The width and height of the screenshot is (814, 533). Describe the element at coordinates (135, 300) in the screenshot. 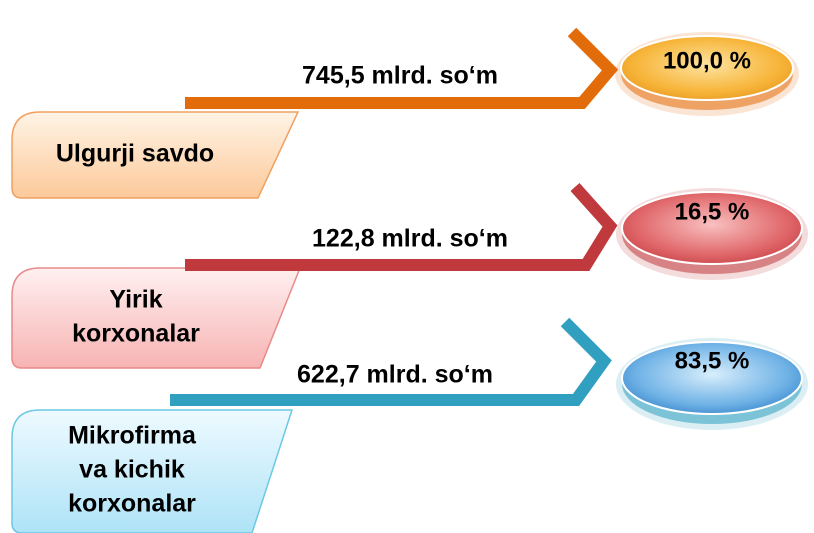

I see `label-line: Yirik` at that location.